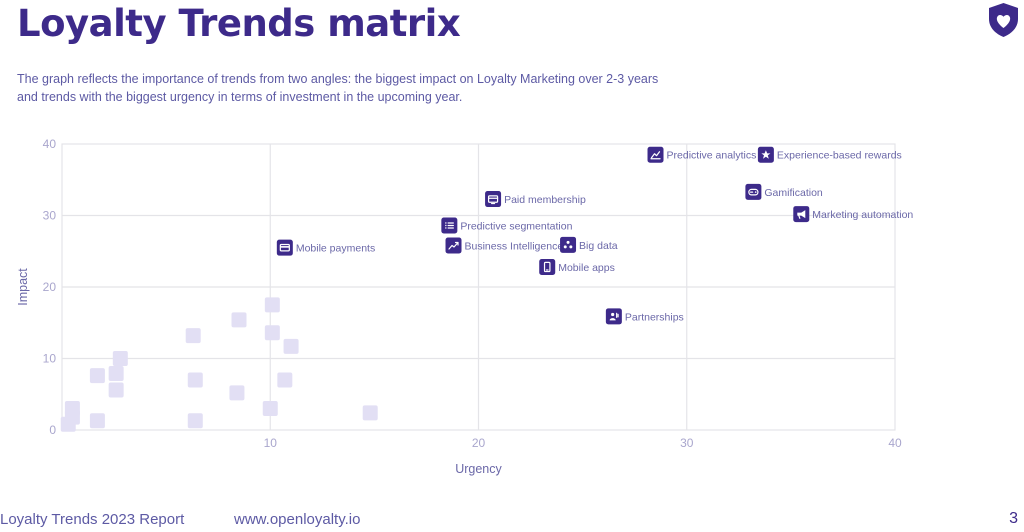 The width and height of the screenshot is (1024, 532). I want to click on scatter-point-business-intelligence: Business Intelligence, so click(504, 245).